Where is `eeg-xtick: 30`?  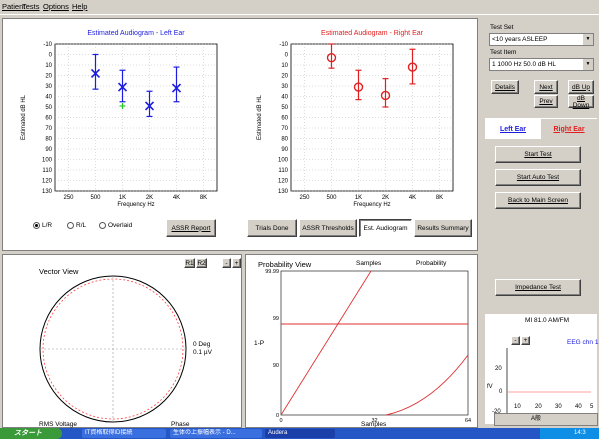 eeg-xtick: 30 is located at coordinates (558, 407).